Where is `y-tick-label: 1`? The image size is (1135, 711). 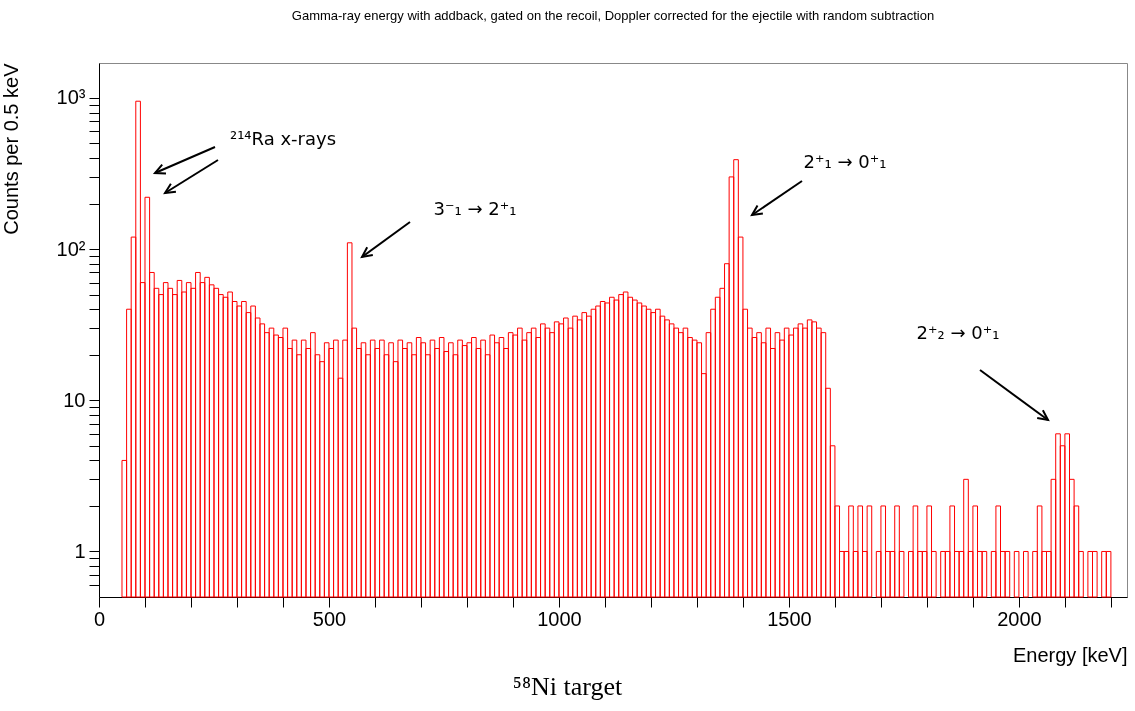 y-tick-label: 1 is located at coordinates (80, 550).